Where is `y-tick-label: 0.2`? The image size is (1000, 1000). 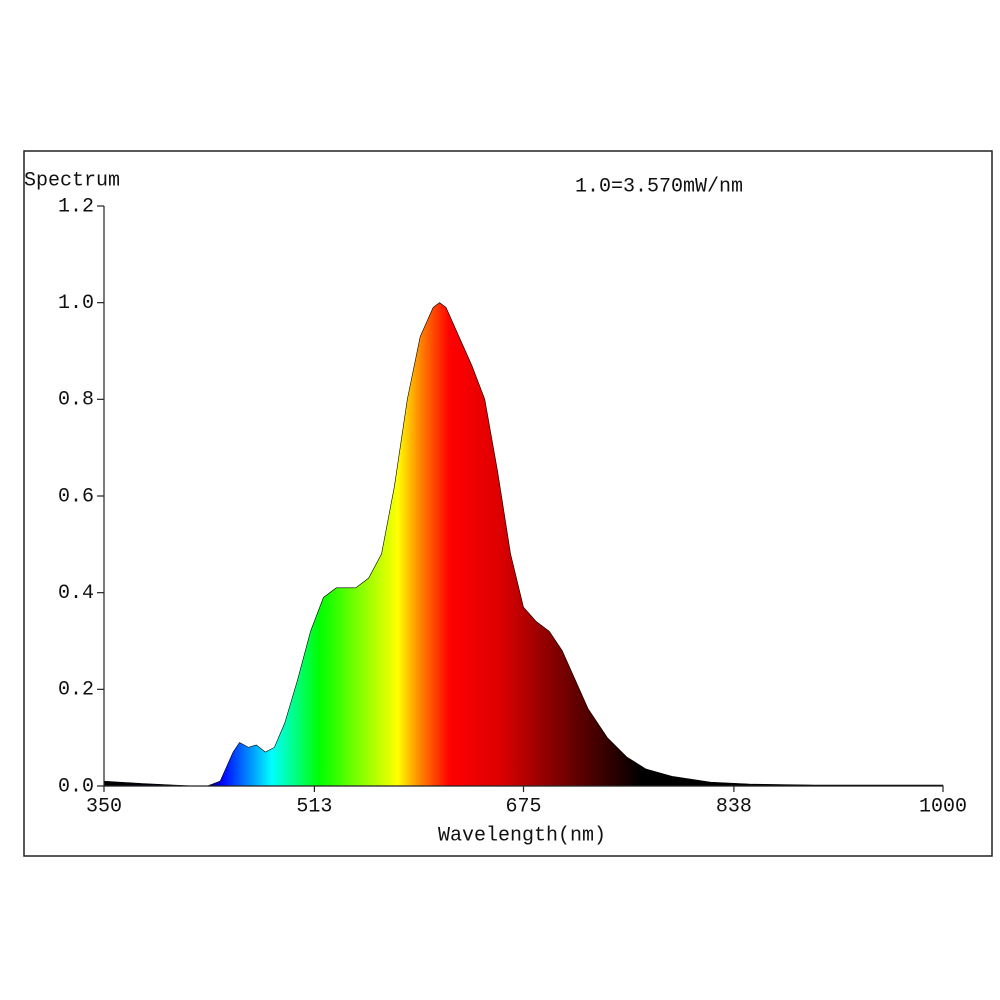 y-tick-label: 0.2 is located at coordinates (76, 690).